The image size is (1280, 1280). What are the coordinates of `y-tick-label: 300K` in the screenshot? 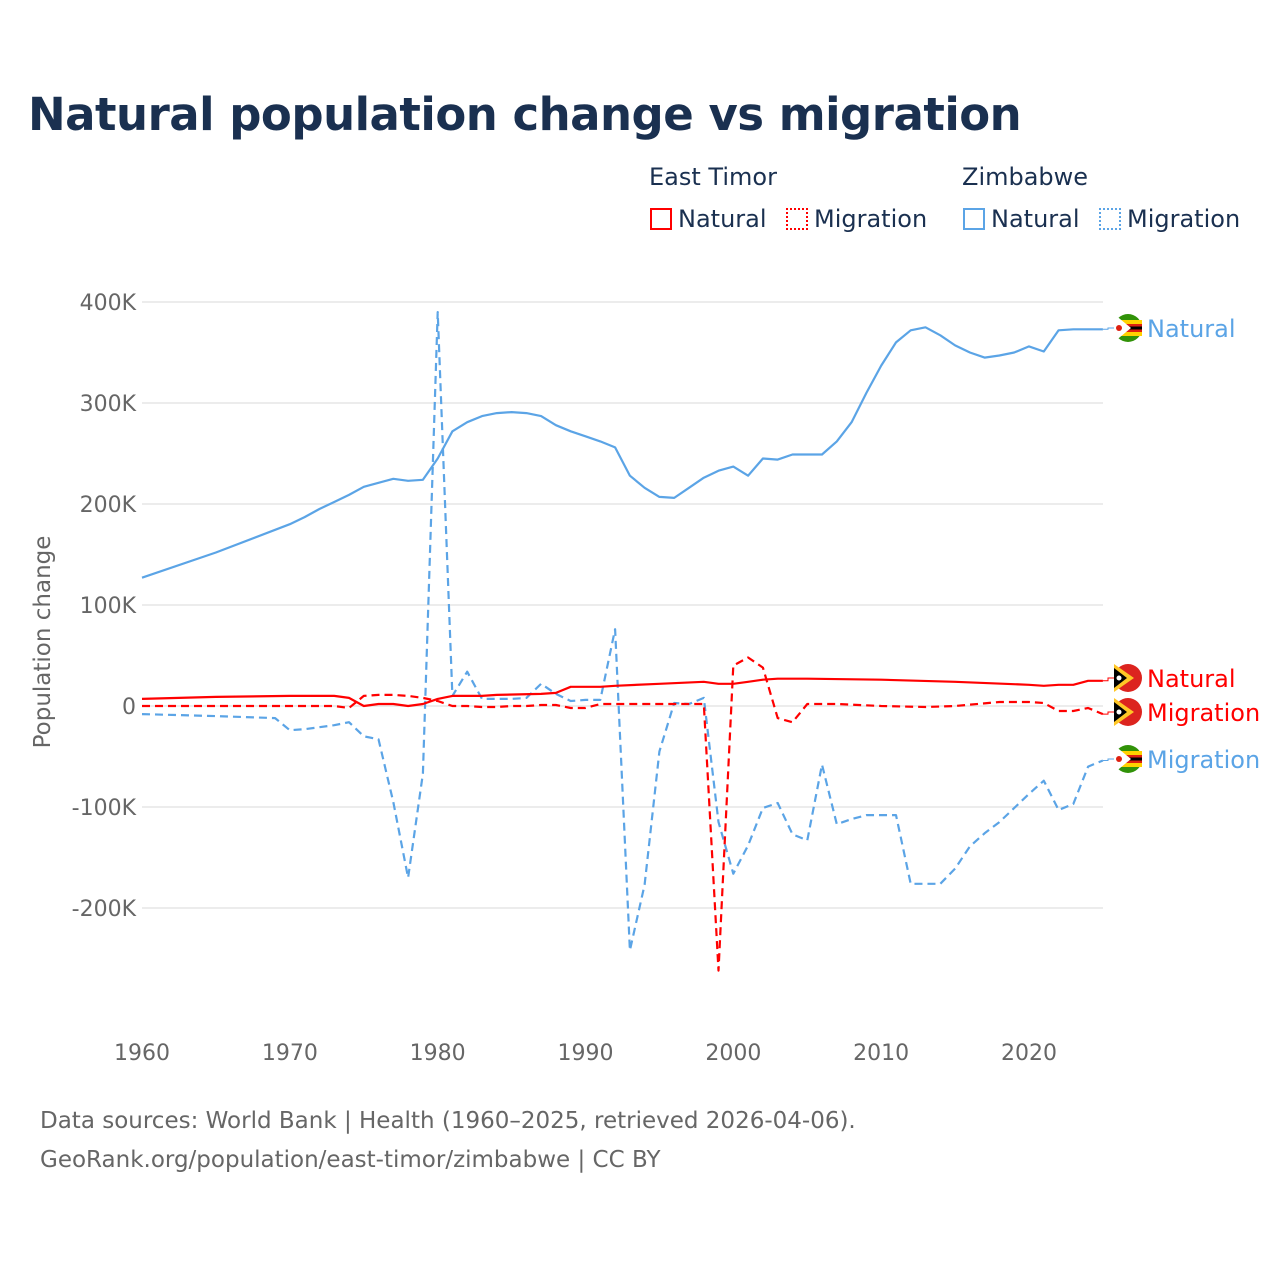 It's located at (108, 404).